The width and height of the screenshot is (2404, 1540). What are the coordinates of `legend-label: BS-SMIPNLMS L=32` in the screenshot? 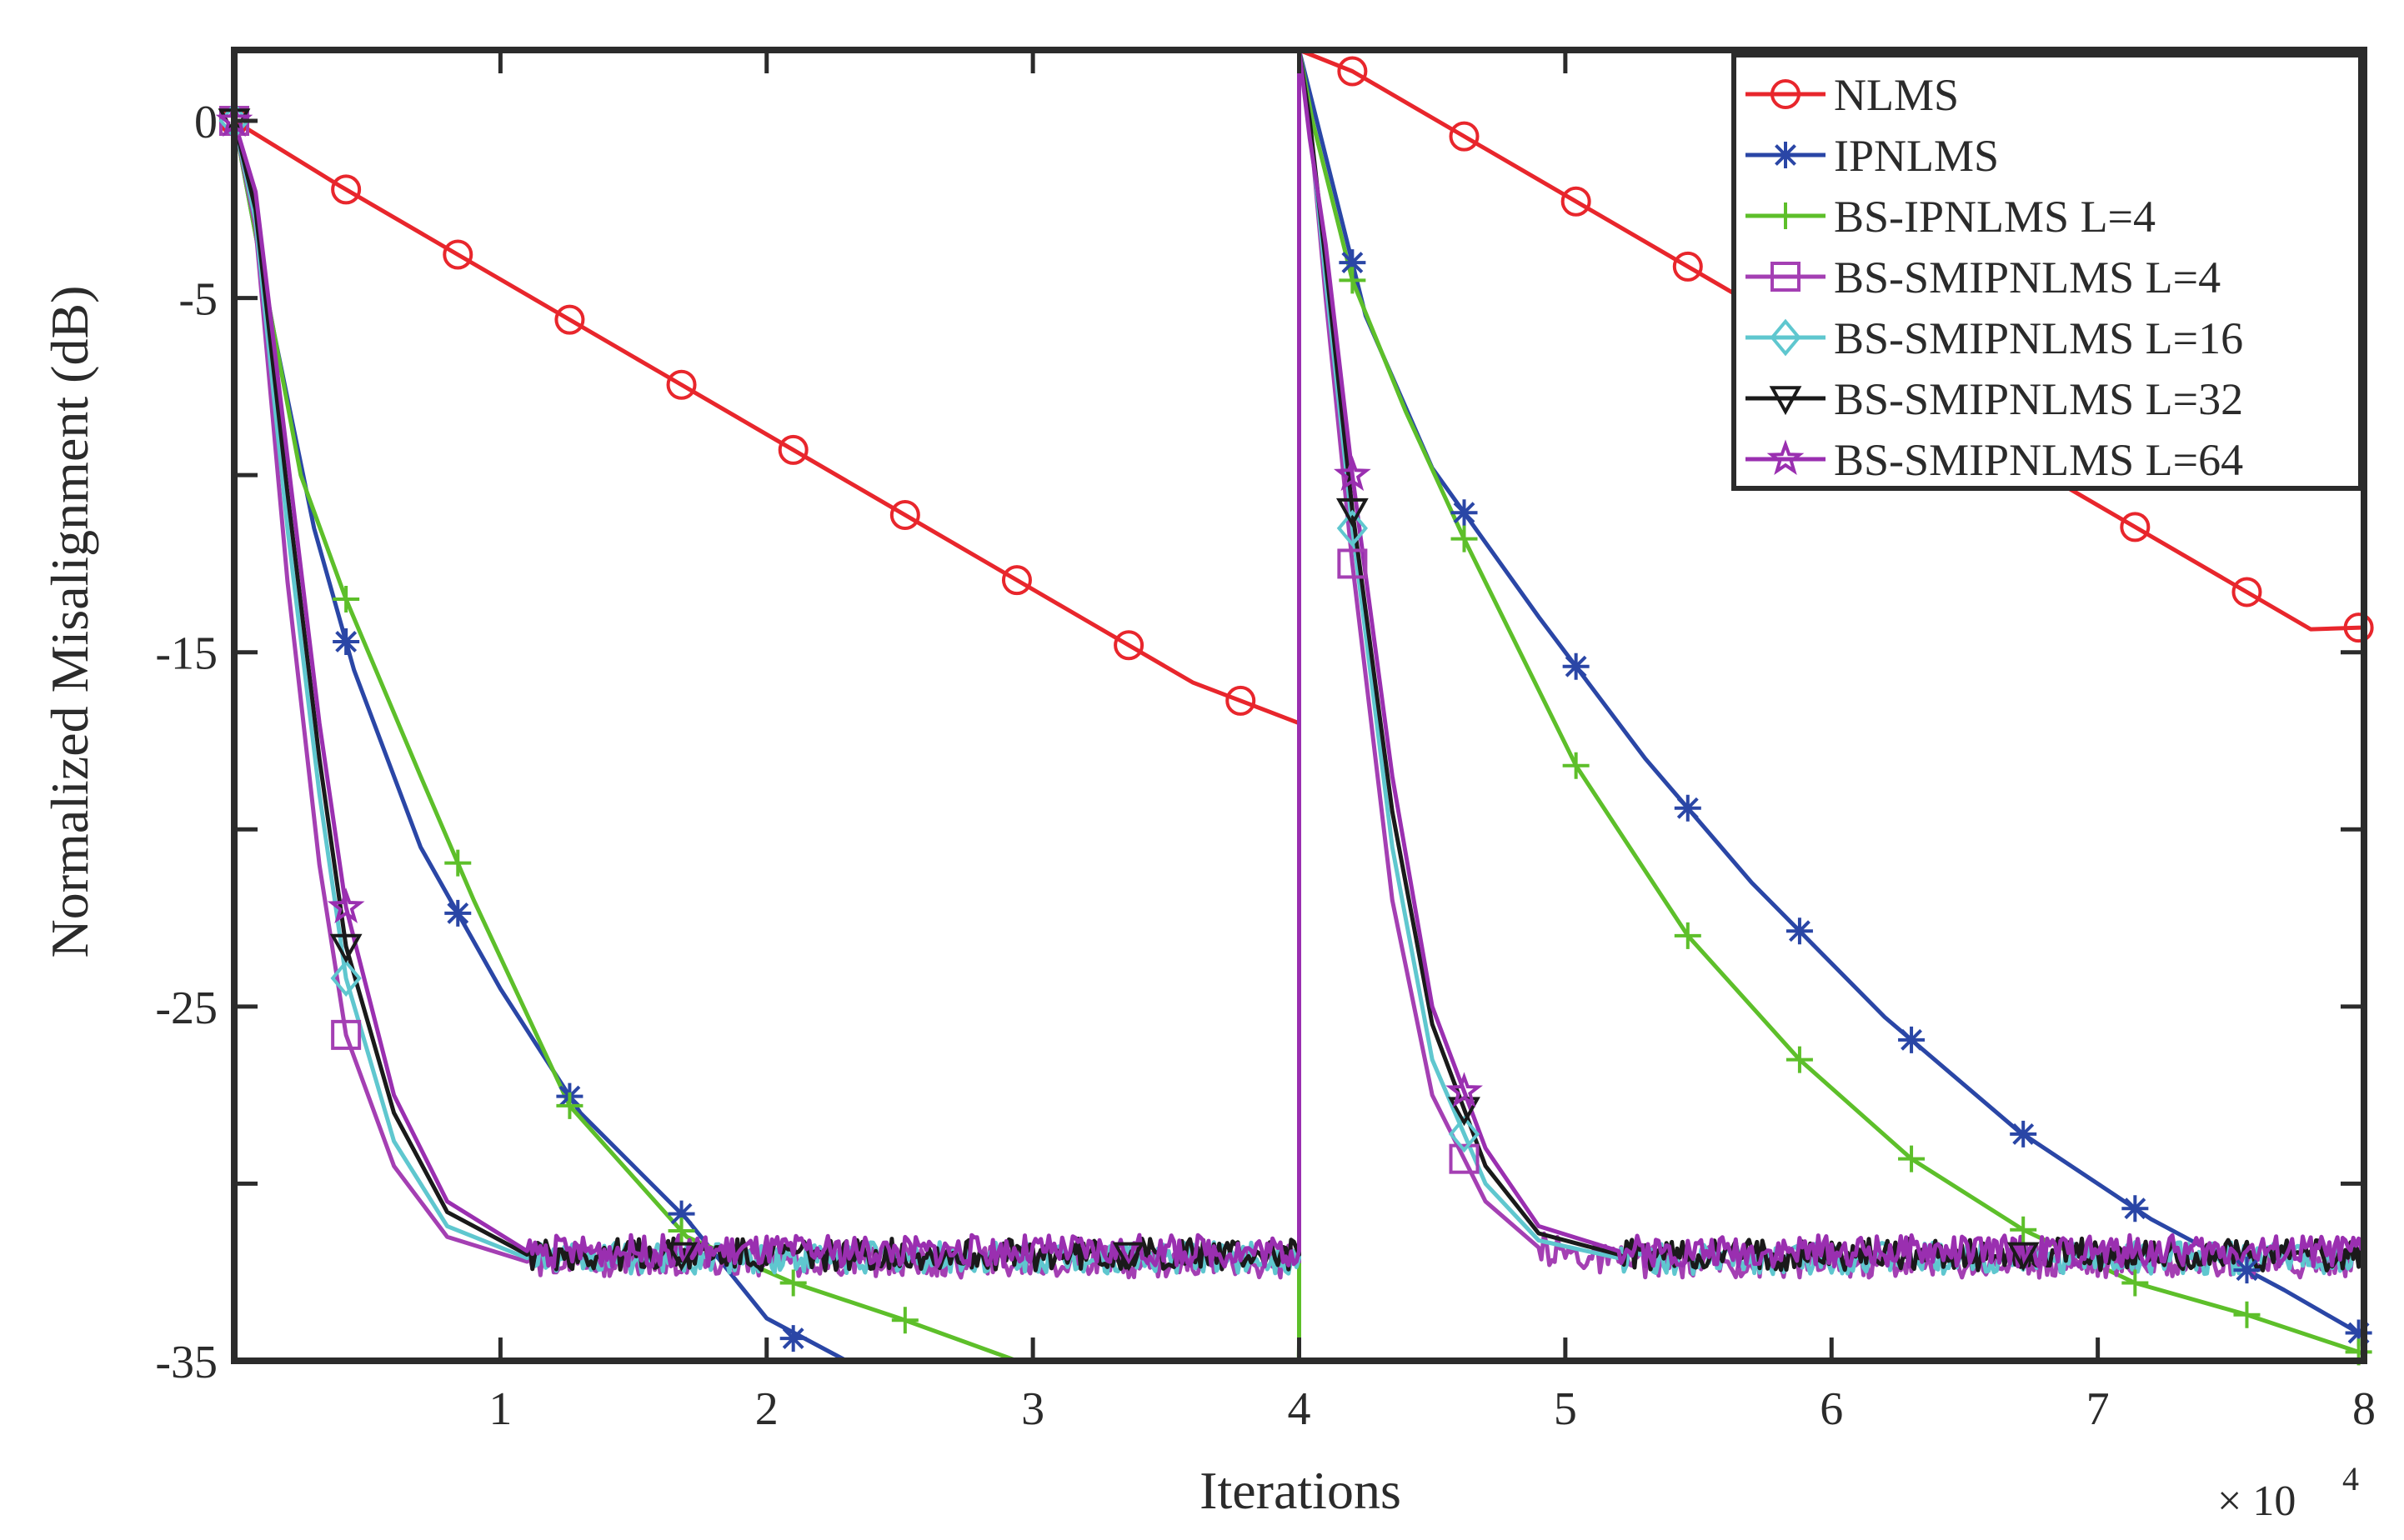 It's located at (2038, 399).